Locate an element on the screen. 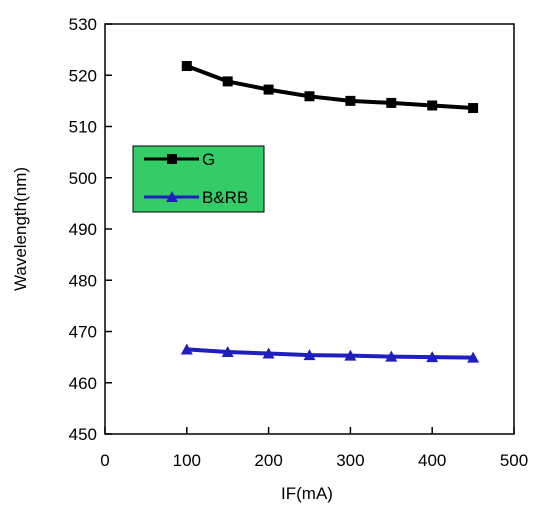  x-tick-label: 400 is located at coordinates (432, 460).